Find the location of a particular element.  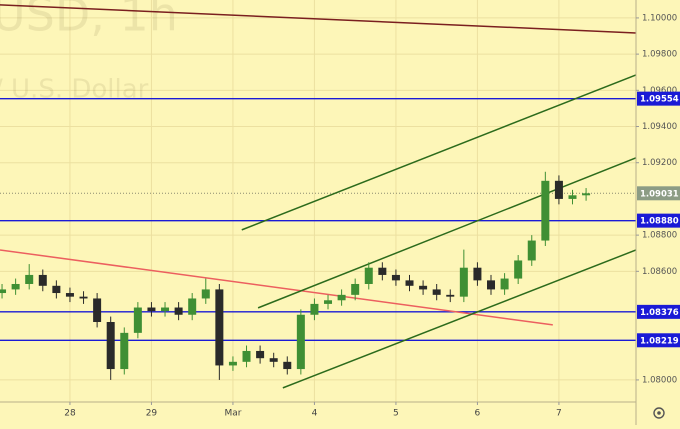

x-tick-label: 5 is located at coordinates (396, 414).